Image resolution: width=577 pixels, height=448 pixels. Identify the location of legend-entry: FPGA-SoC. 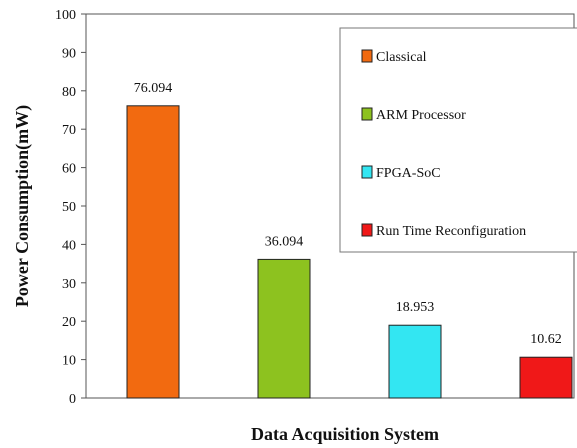
(408, 173).